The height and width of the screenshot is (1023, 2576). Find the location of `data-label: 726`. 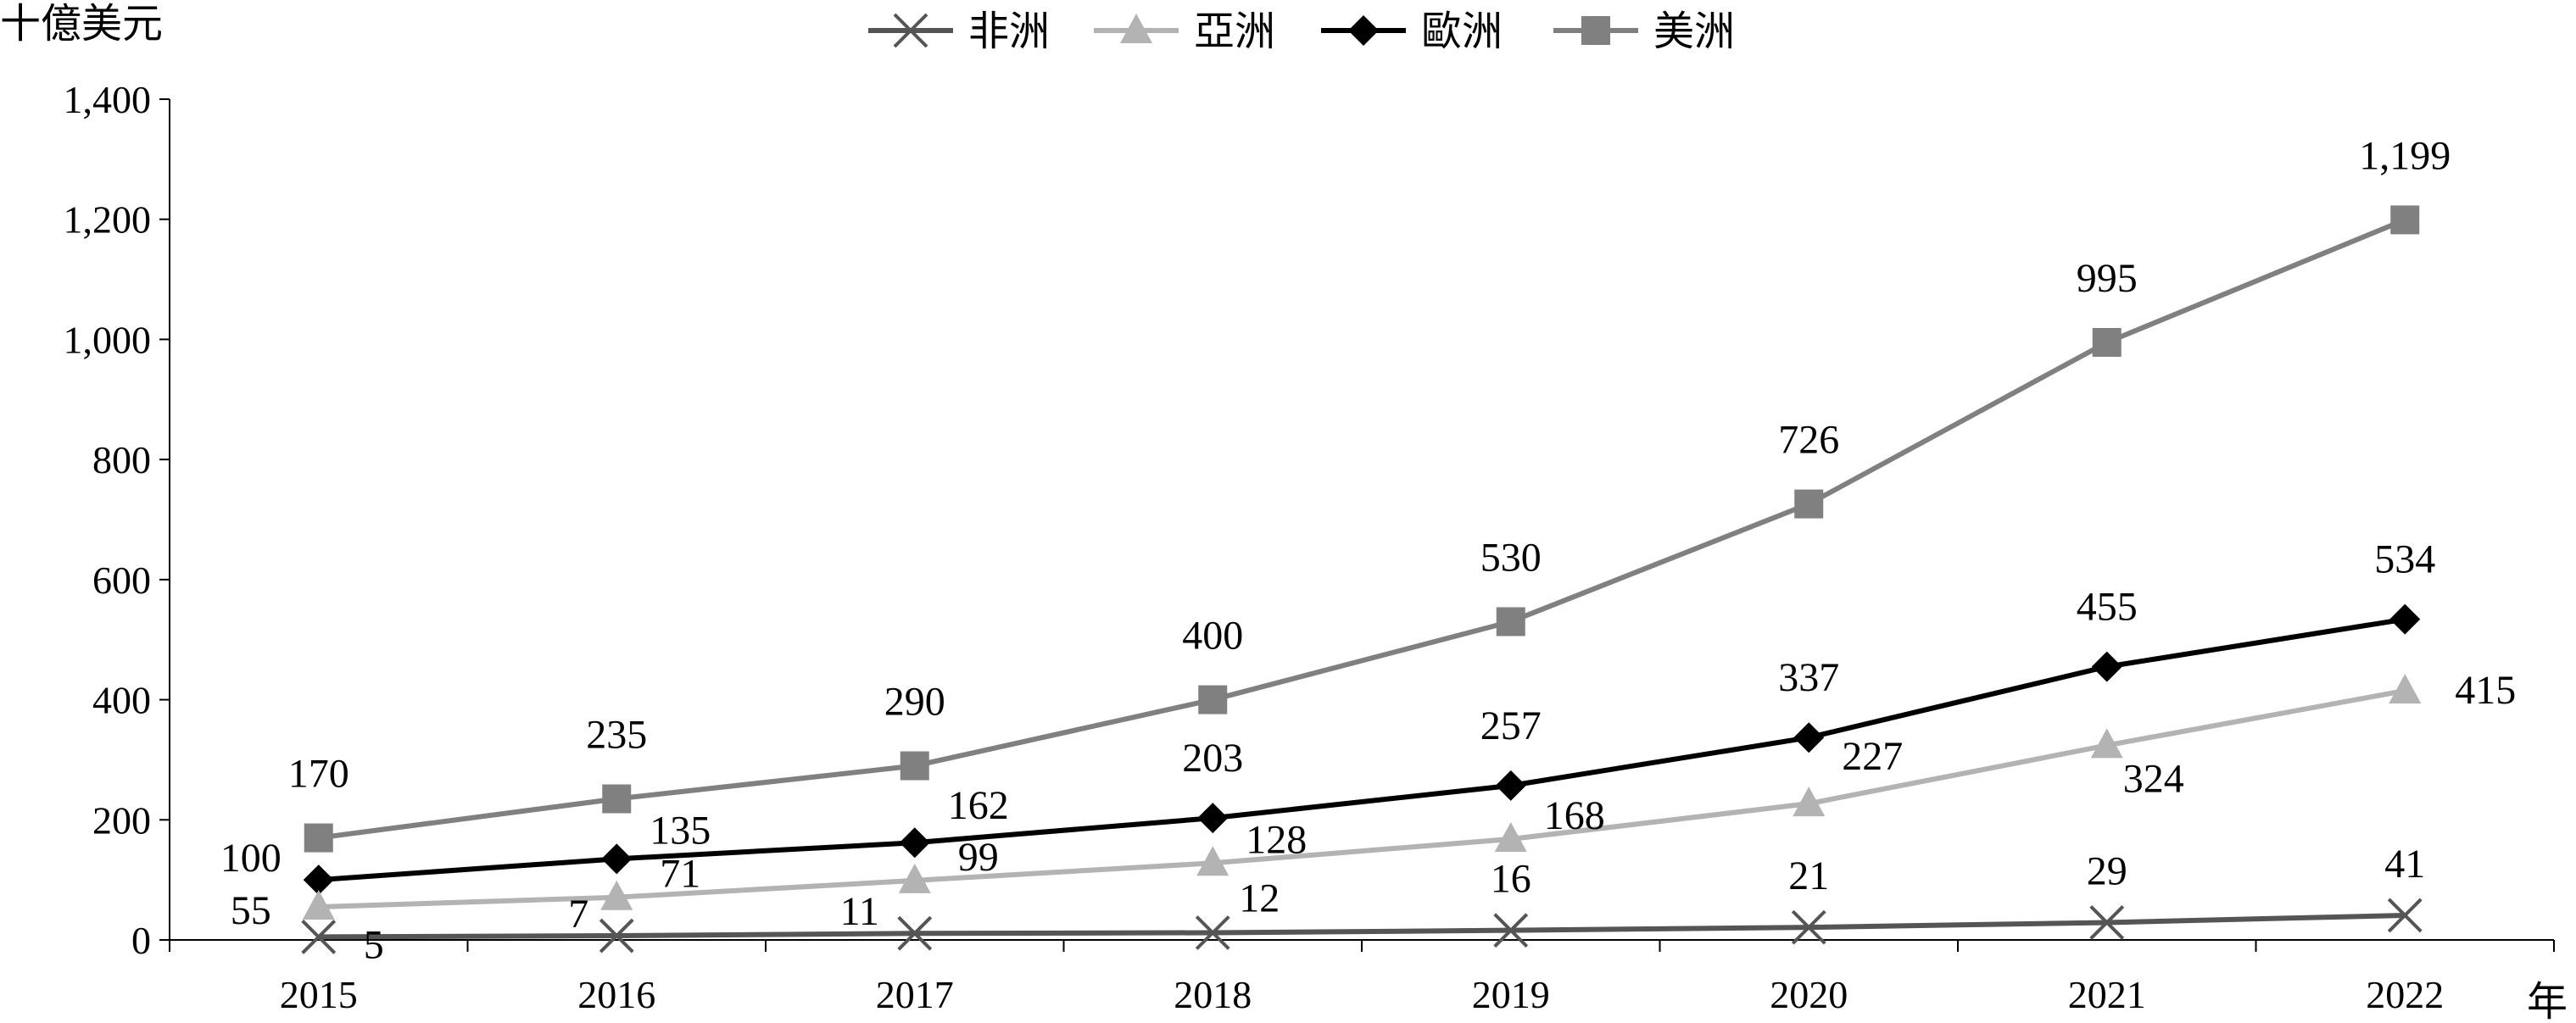

data-label: 726 is located at coordinates (1808, 440).